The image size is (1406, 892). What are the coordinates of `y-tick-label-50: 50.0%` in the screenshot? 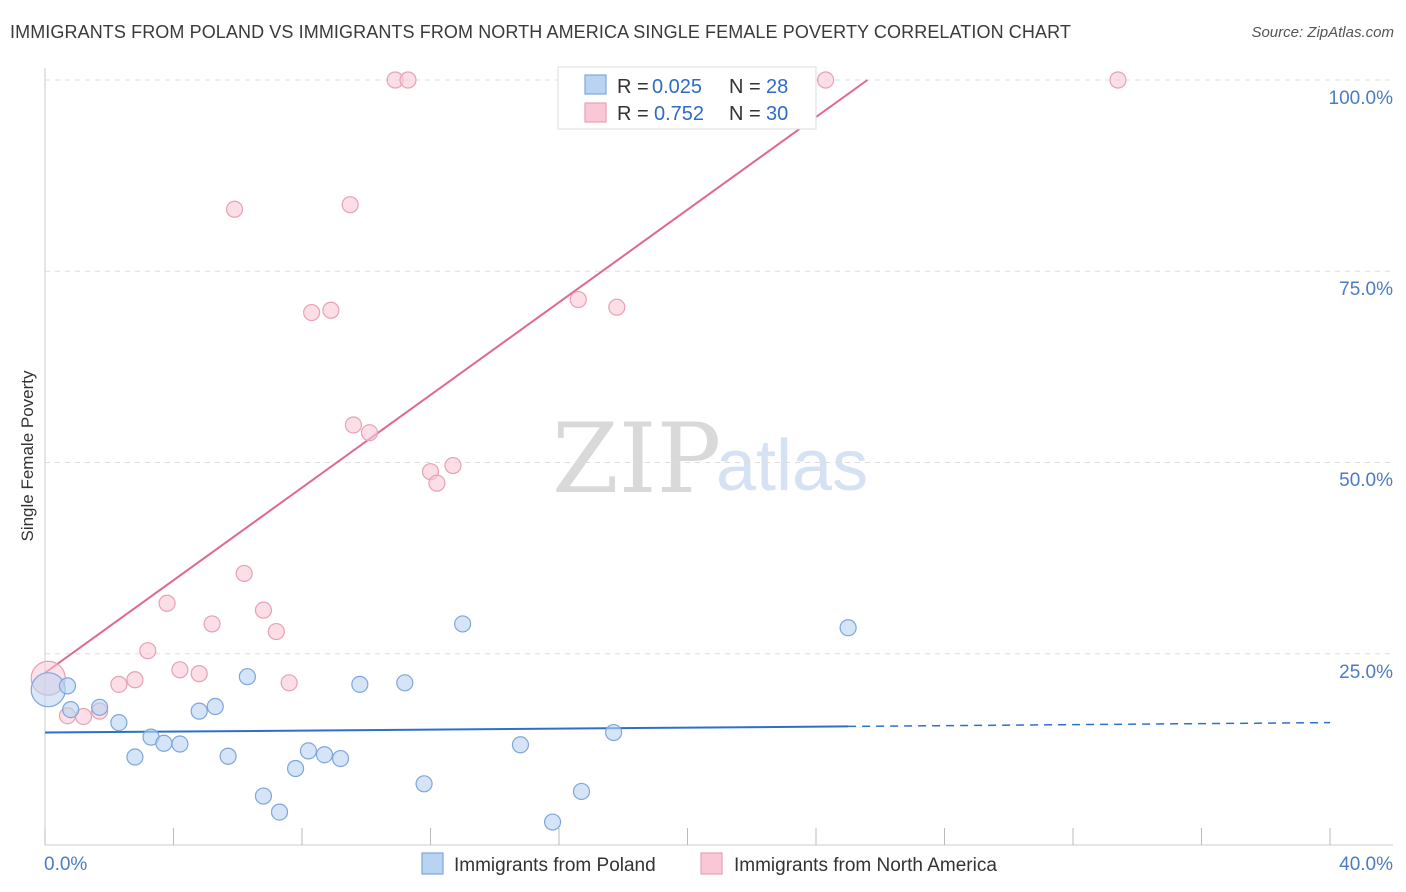 It's located at (1366, 480).